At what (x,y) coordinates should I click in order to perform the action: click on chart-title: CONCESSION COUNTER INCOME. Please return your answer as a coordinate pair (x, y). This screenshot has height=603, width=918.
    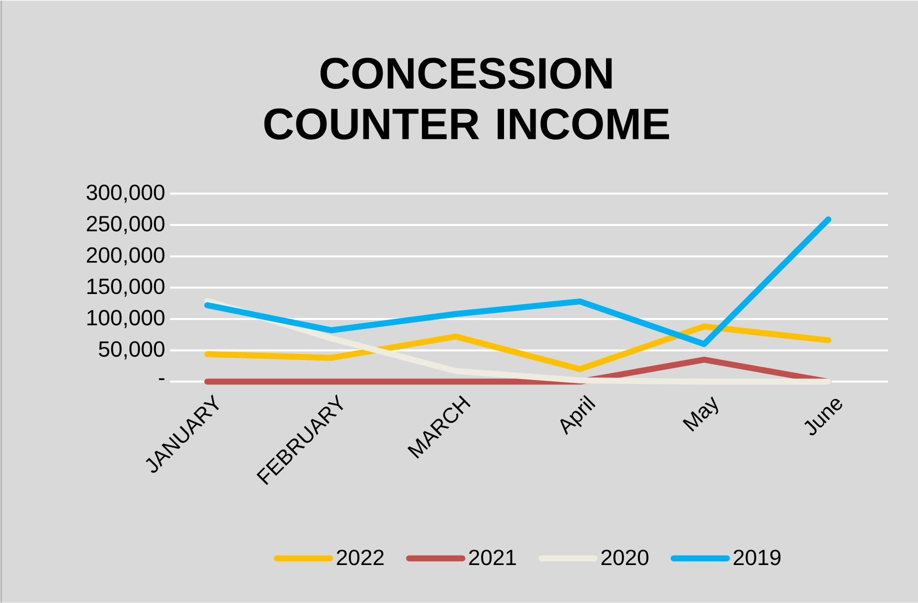
    Looking at the image, I should click on (467, 99).